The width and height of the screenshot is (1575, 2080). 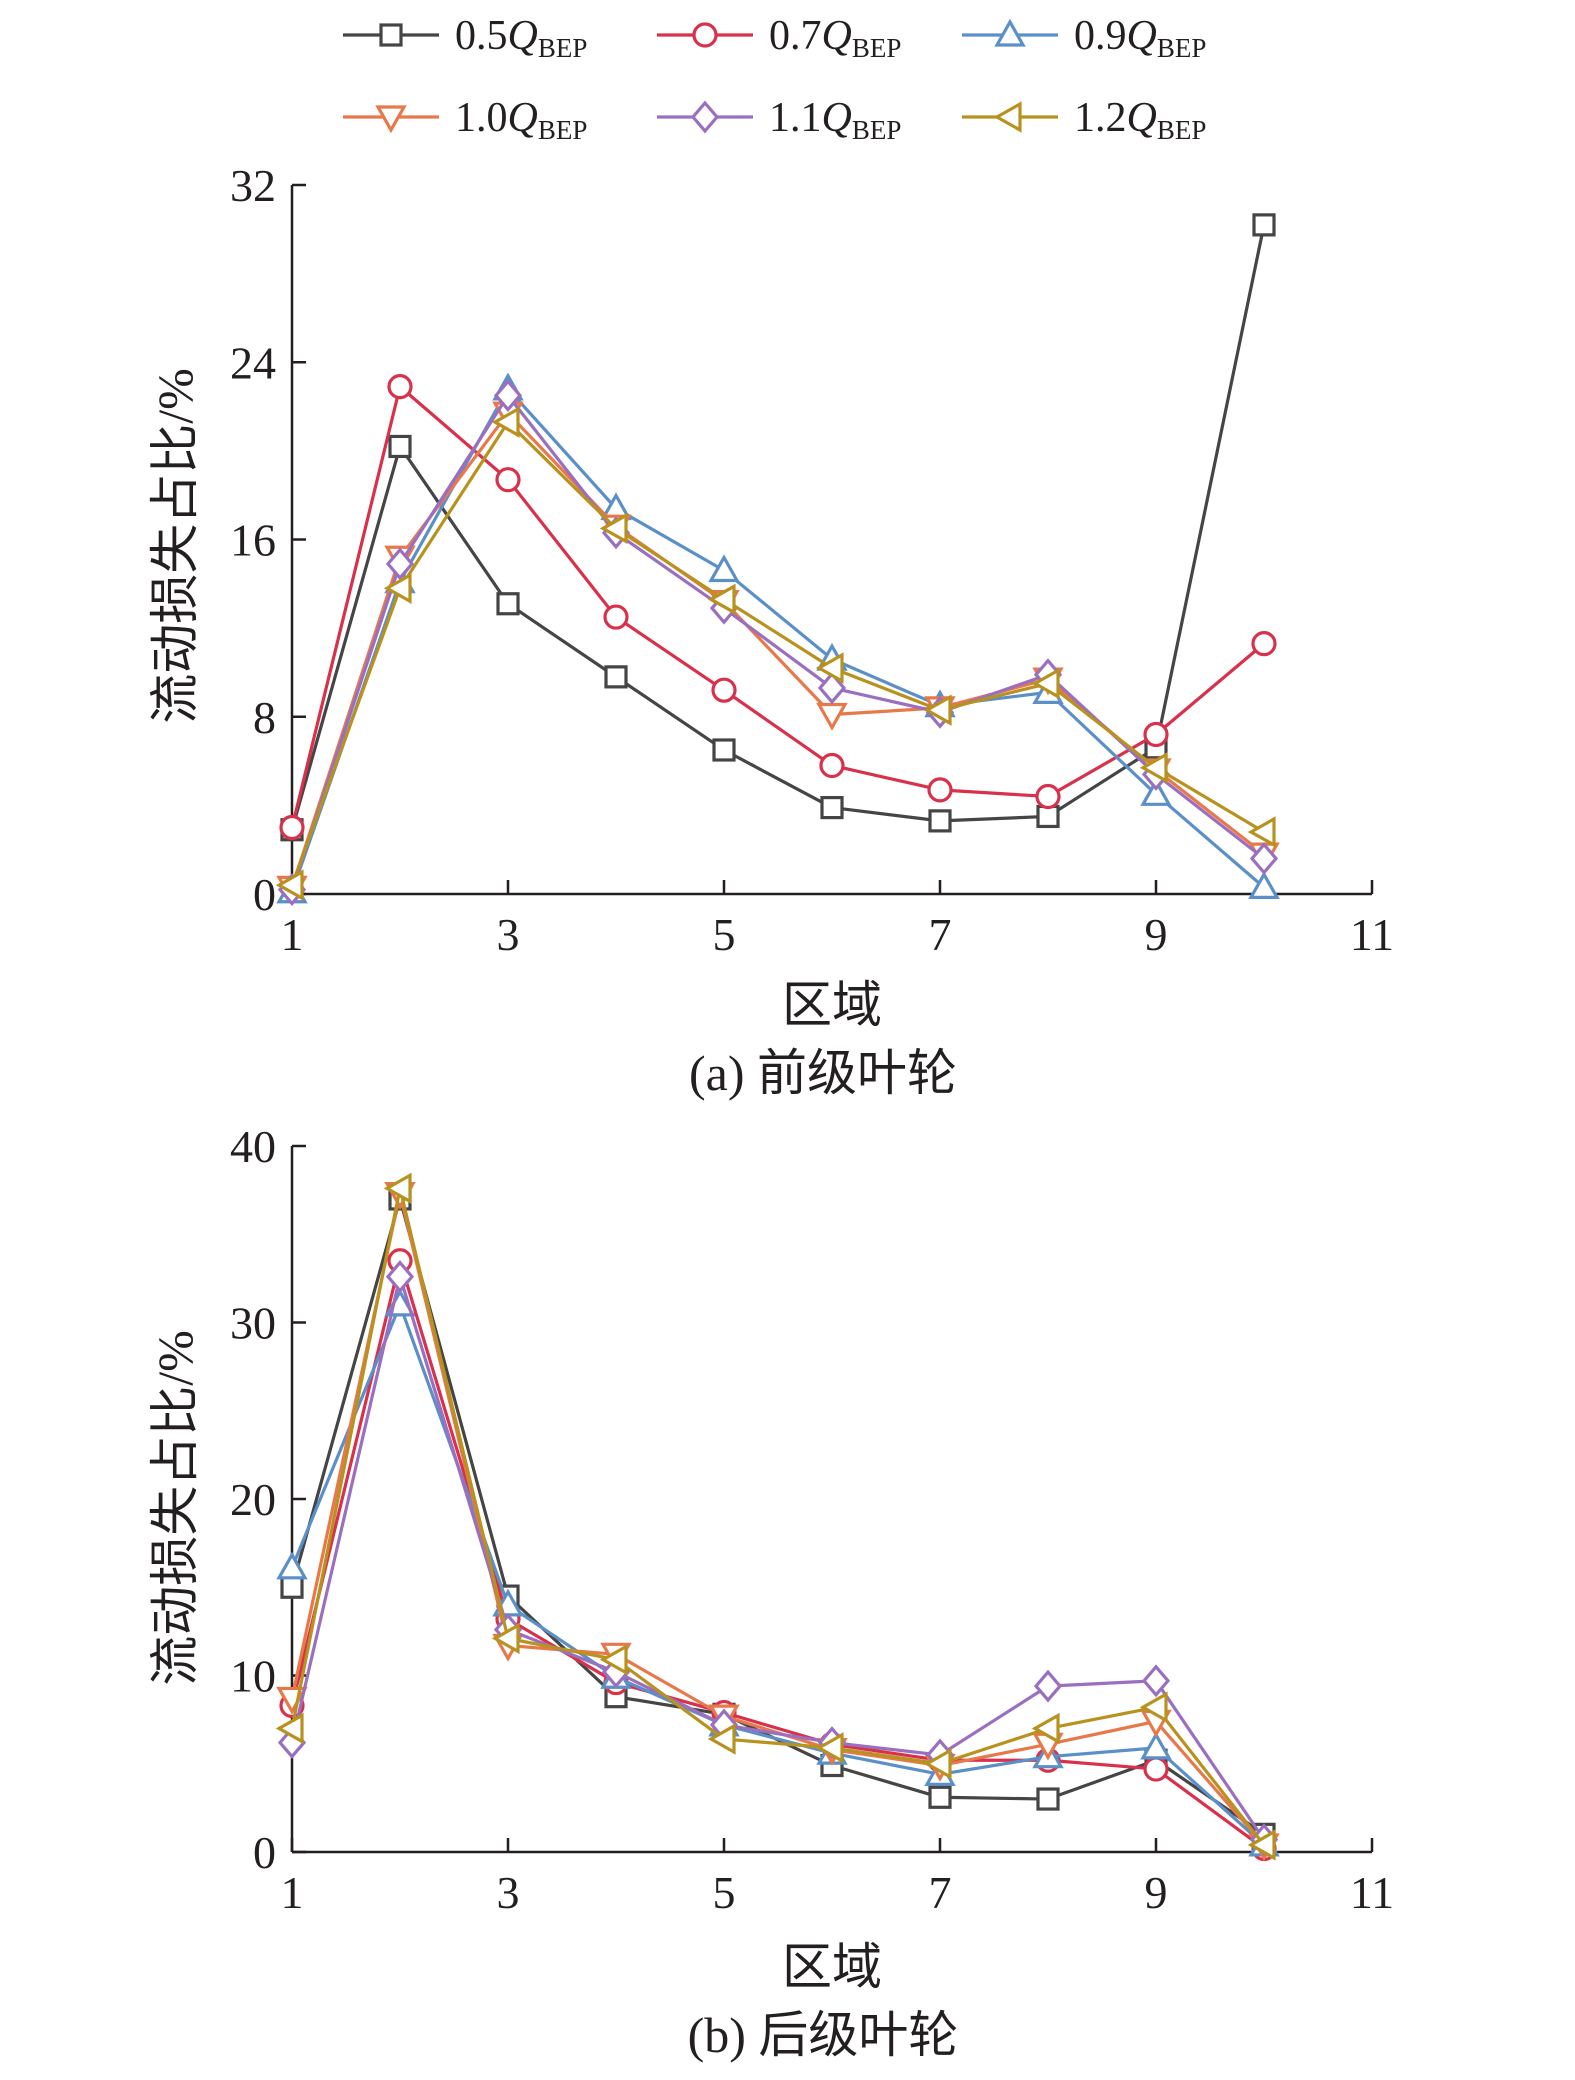 What do you see at coordinates (253, 1323) in the screenshot?
I see `panel-b-y-tick-label: 30` at bounding box center [253, 1323].